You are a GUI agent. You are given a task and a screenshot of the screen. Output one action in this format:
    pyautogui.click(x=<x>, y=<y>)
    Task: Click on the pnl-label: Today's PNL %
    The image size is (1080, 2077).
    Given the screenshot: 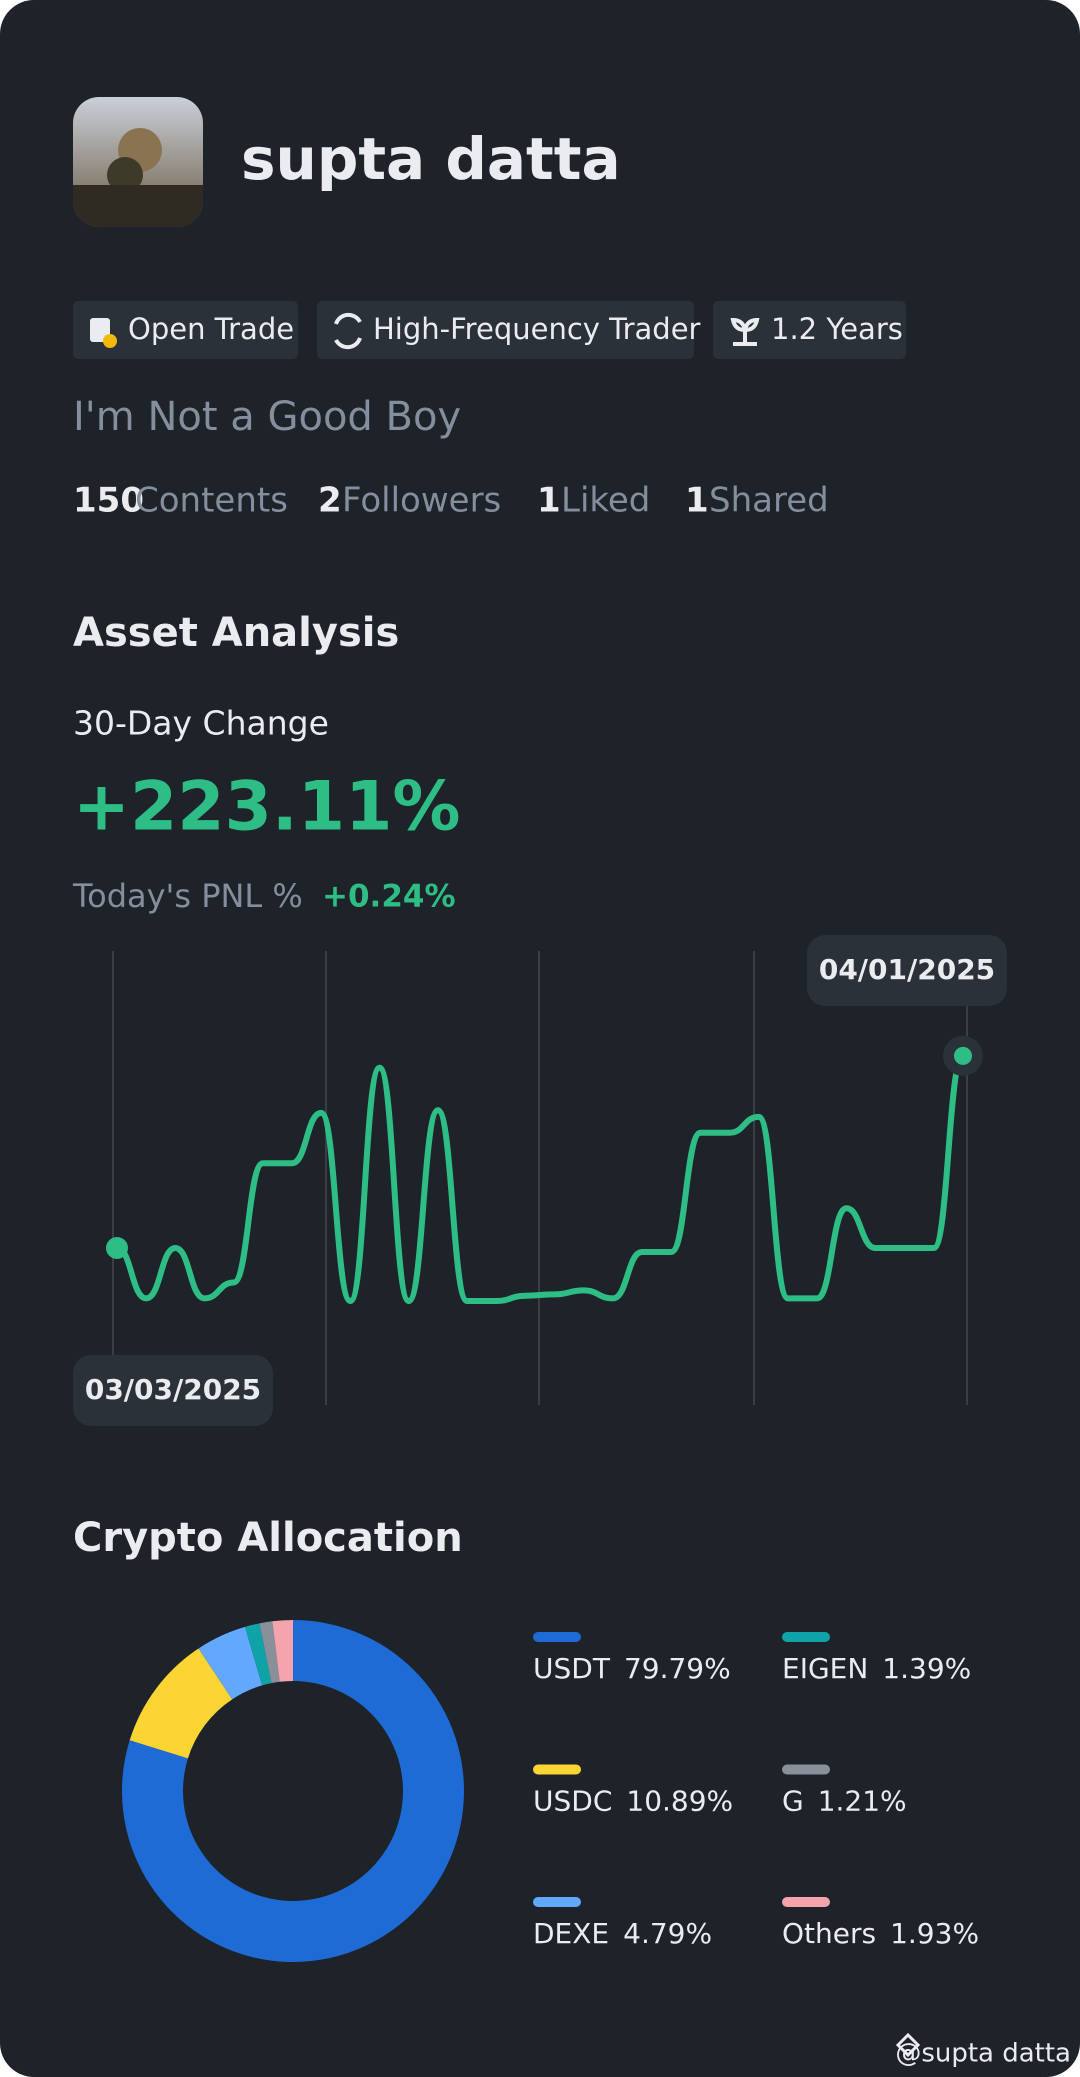 What is the action you would take?
    pyautogui.click(x=187, y=896)
    